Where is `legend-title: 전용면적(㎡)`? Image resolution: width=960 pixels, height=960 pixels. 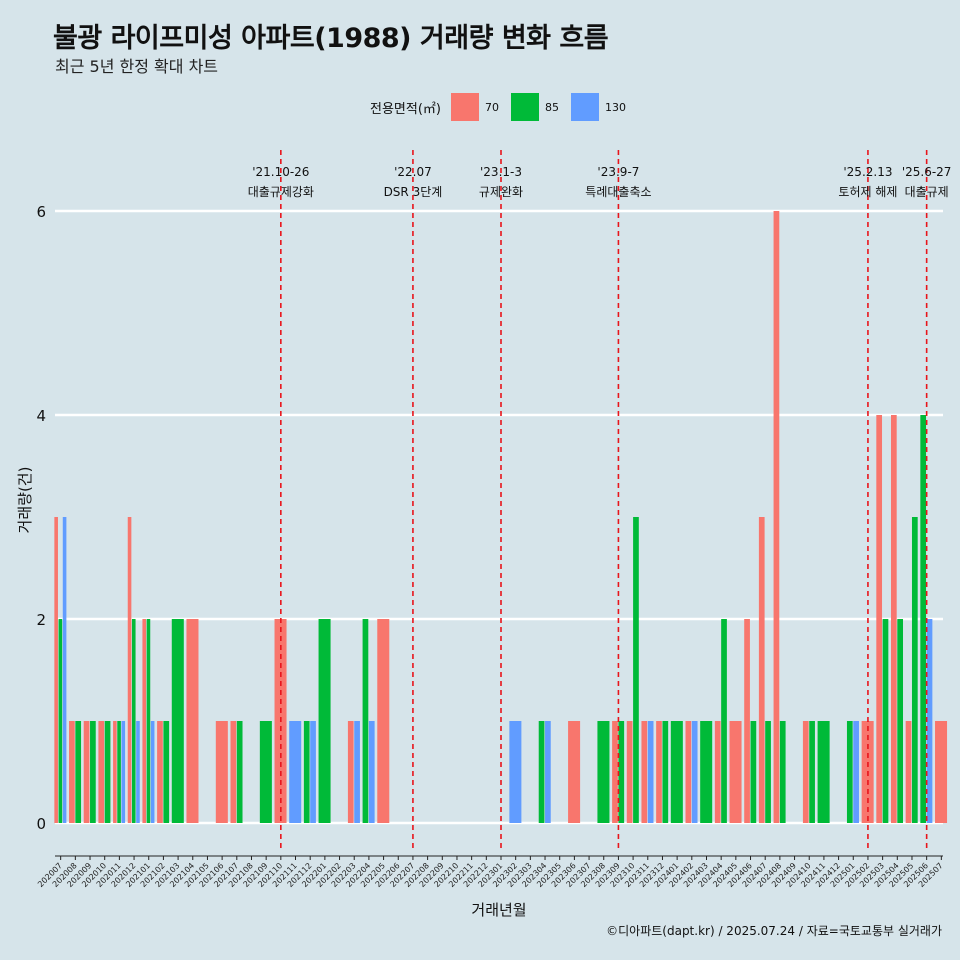 legend-title: 전용면적(㎡) is located at coordinates (405, 109).